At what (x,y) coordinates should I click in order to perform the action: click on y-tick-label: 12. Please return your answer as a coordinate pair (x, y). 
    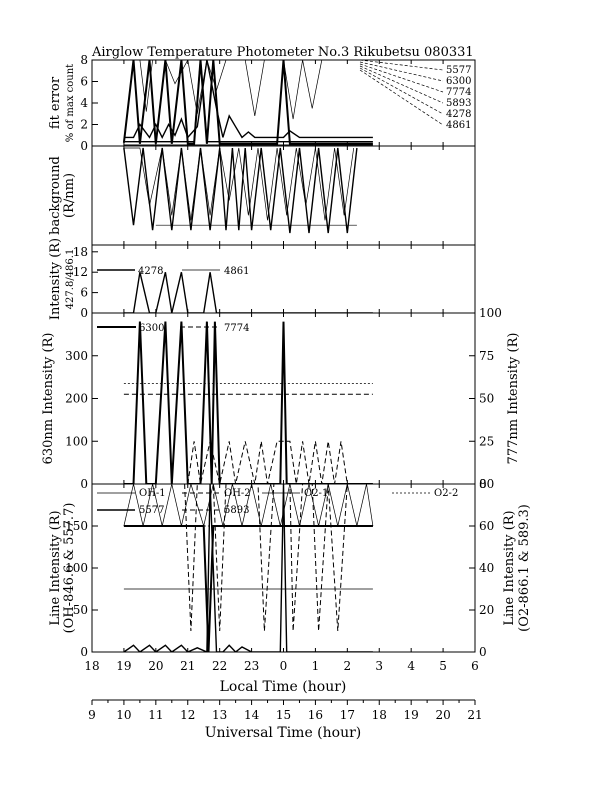
    Looking at the image, I should click on (80, 272).